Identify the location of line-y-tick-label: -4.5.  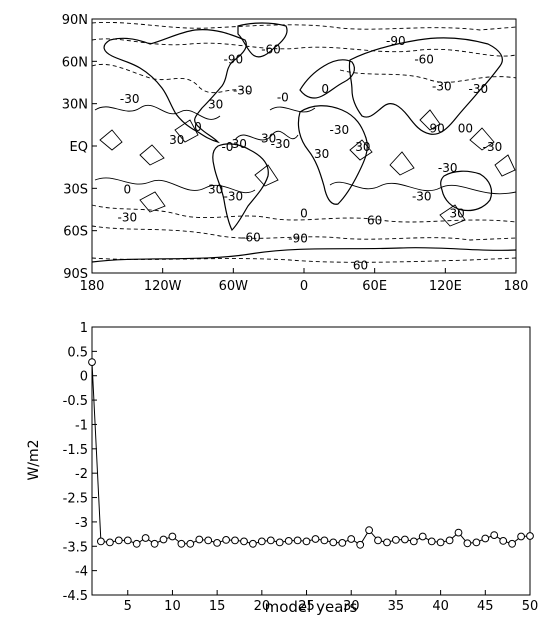
(75, 596).